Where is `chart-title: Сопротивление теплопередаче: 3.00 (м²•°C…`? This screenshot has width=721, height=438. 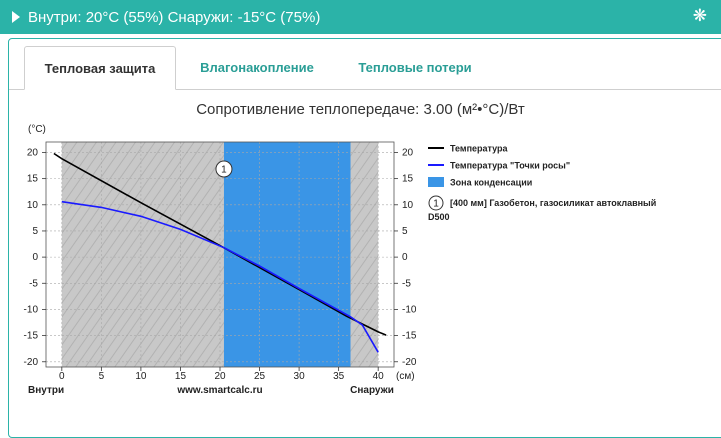 chart-title: Сопротивление теплопередаче: 3.00 (м²•°C… is located at coordinates (360, 109).